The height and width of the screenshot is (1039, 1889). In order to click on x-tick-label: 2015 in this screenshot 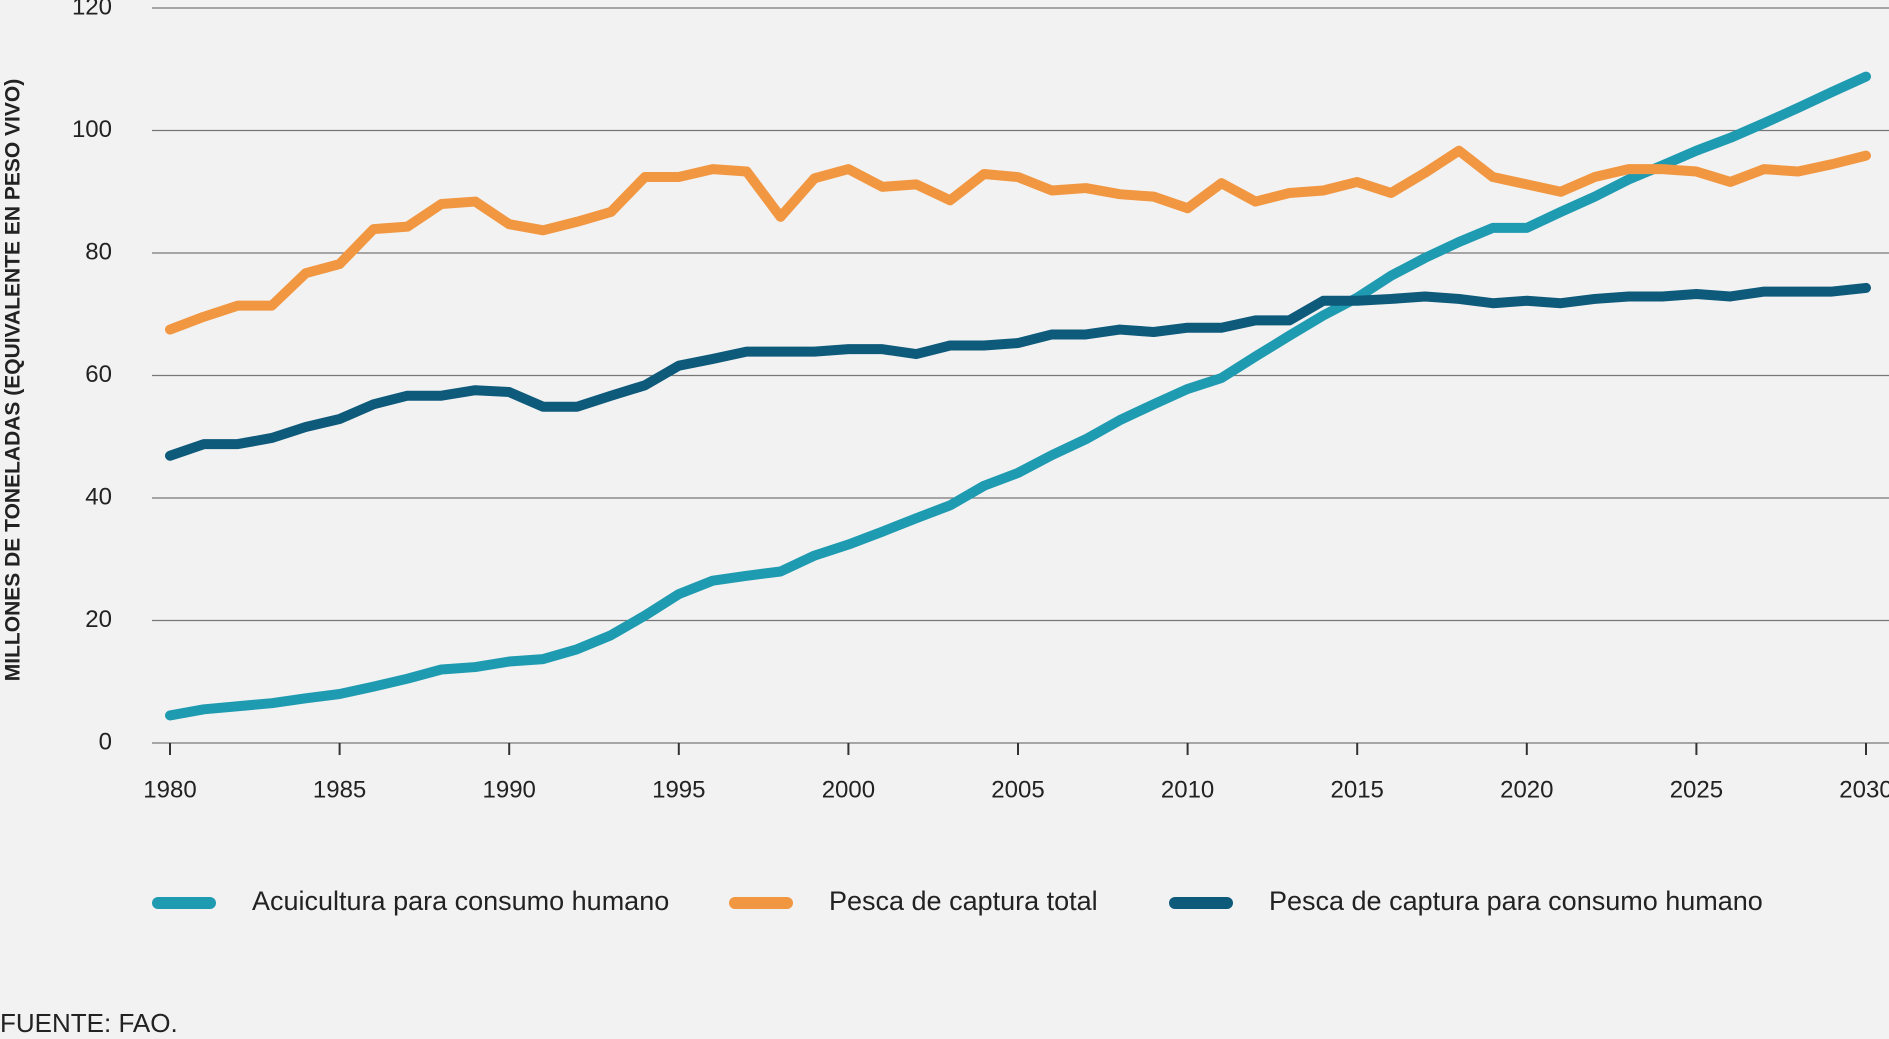, I will do `click(1357, 789)`.